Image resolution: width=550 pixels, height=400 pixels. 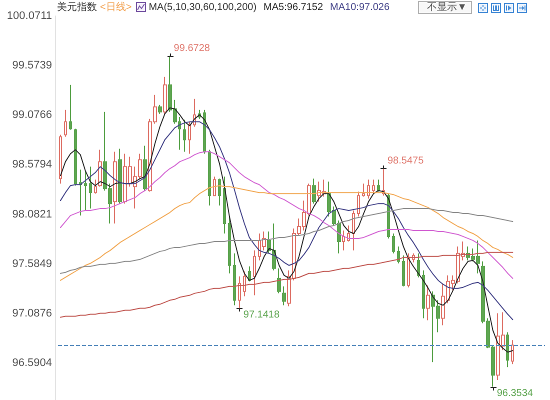 What do you see at coordinates (514, 394) in the screenshot?
I see `text: 96.3534` at bounding box center [514, 394].